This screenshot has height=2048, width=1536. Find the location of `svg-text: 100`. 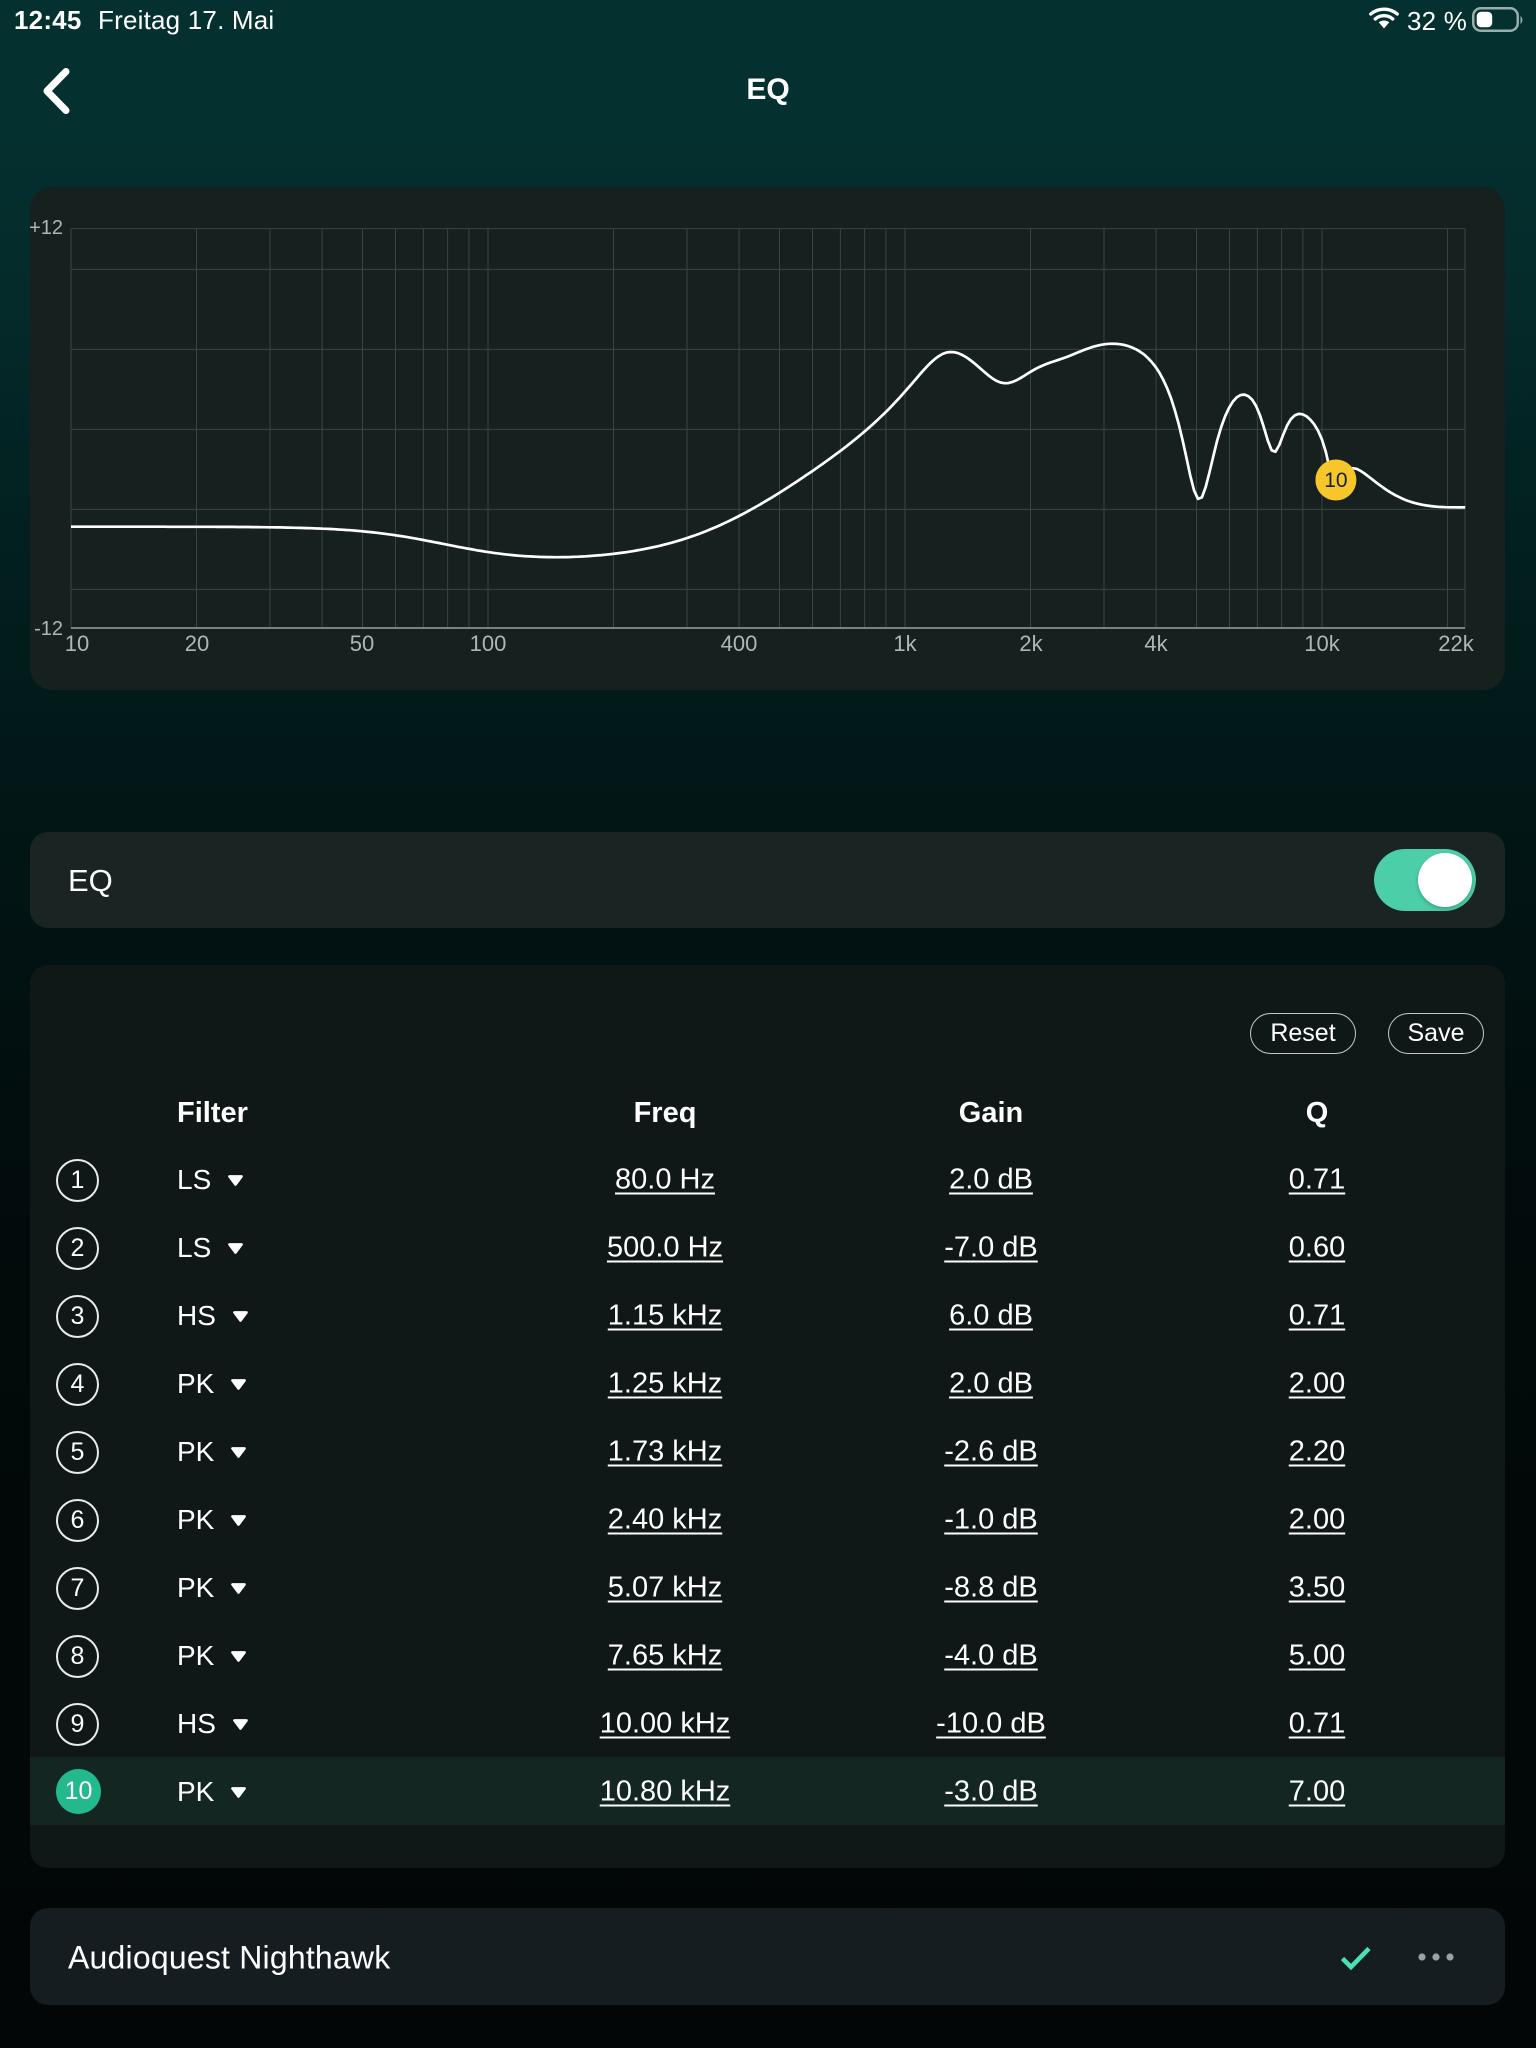

svg-text: 100 is located at coordinates (488, 643).